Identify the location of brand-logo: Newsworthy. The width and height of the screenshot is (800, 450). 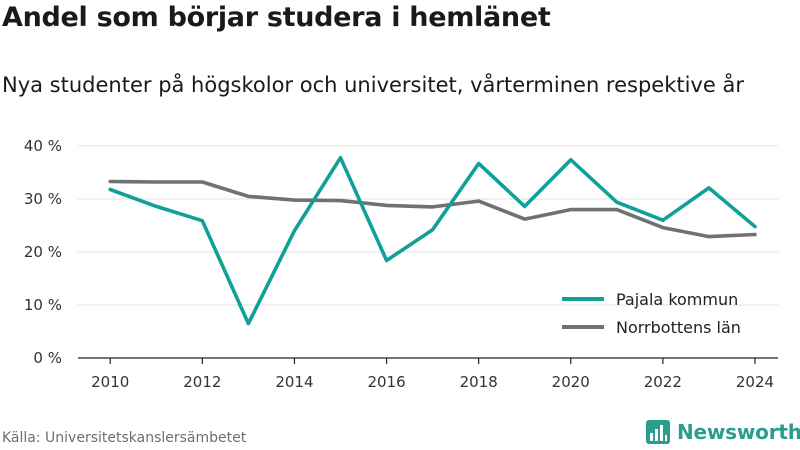
(722, 432).